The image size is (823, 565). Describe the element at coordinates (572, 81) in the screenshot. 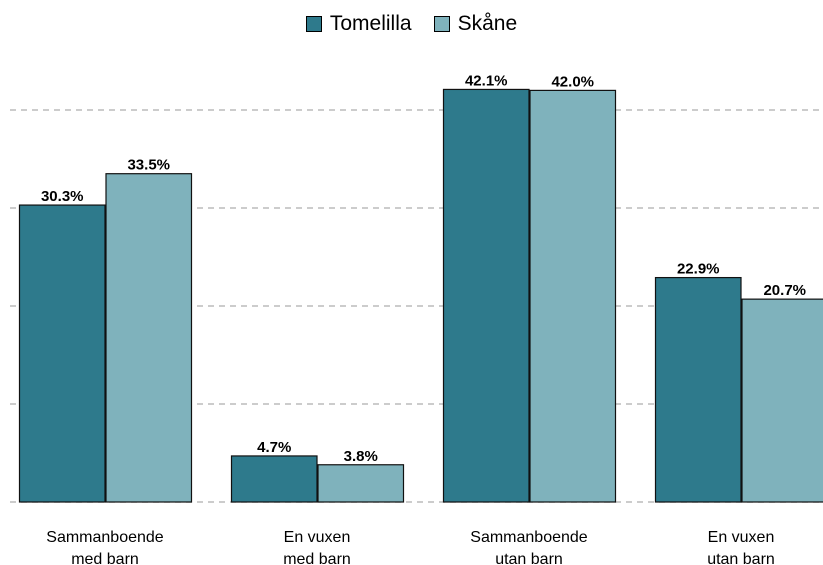

I see `value-label: 42.0%` at that location.